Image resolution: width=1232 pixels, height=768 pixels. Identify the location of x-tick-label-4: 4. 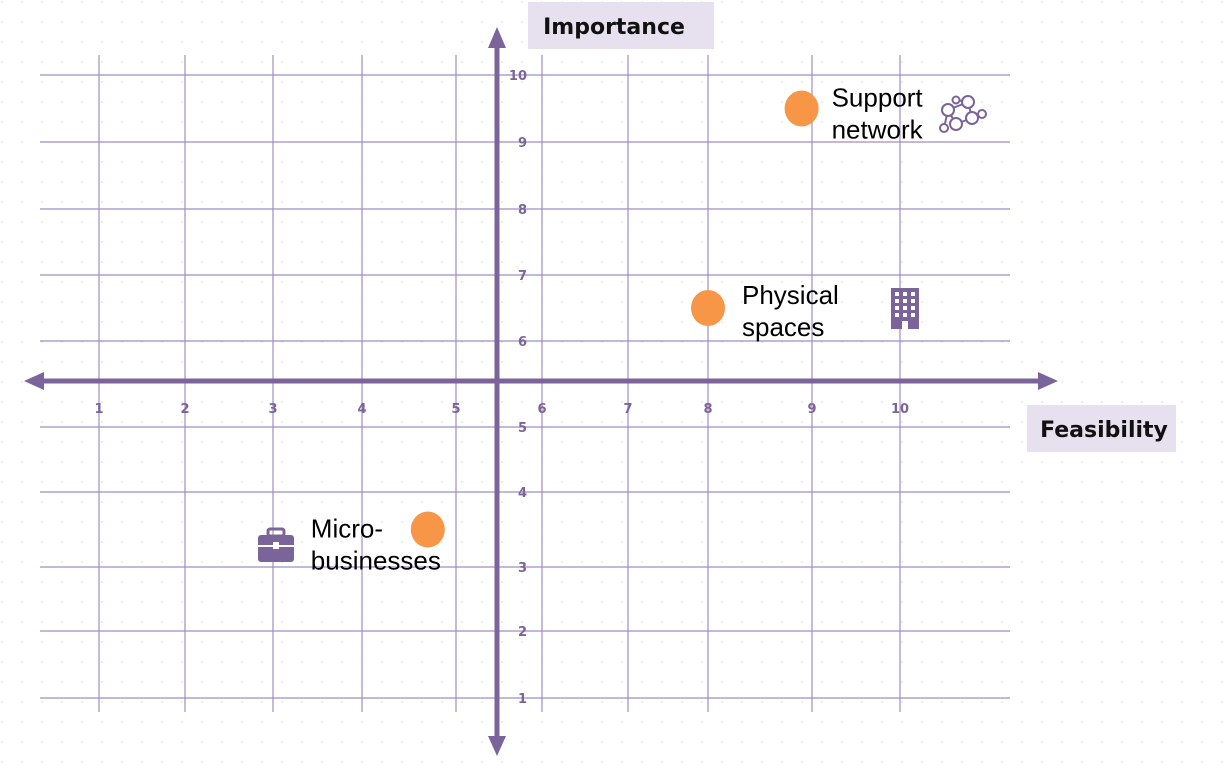
(361, 409).